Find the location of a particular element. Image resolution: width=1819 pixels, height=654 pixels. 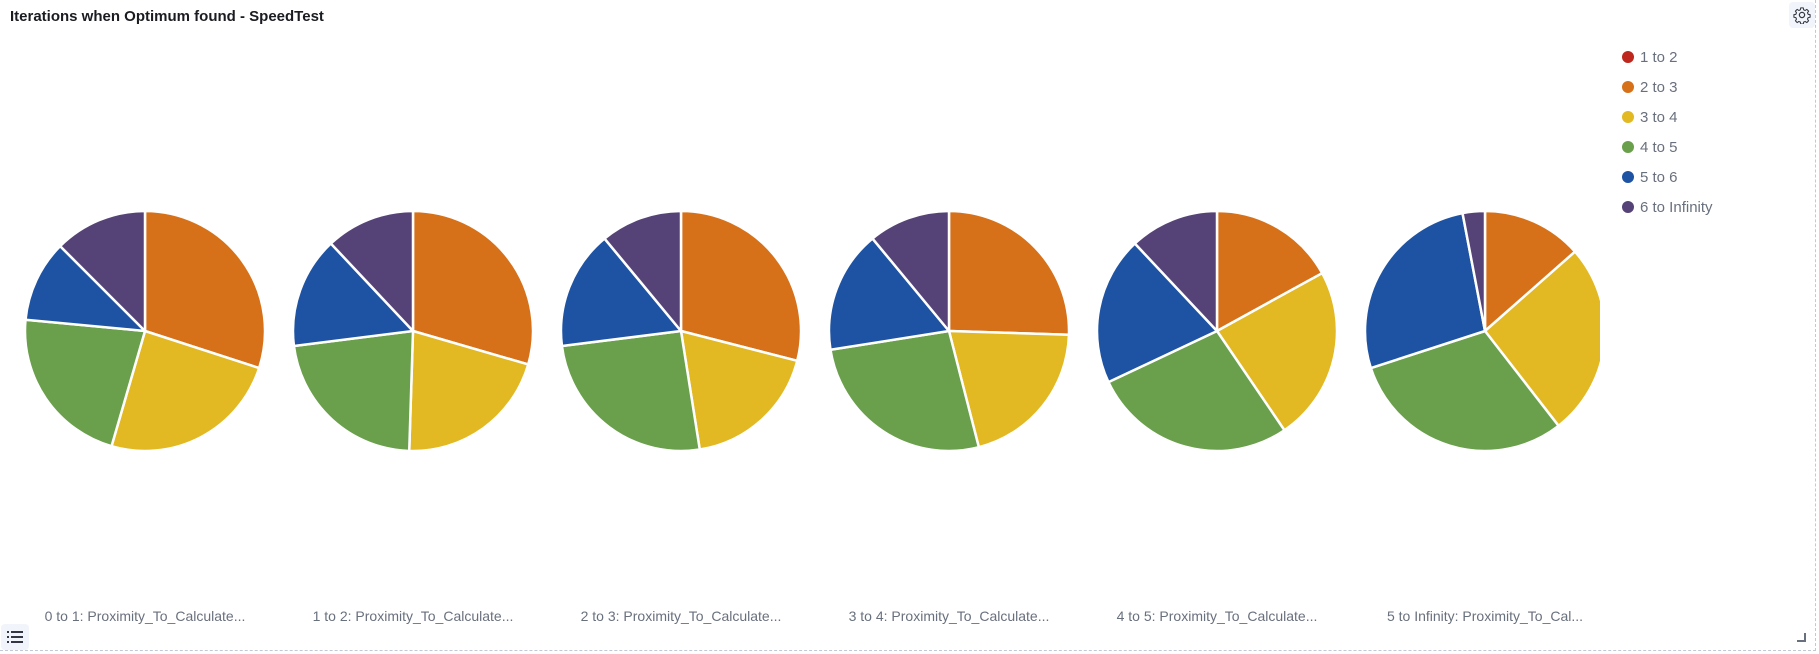

legend-item: 5 to 6 is located at coordinates (1667, 177).